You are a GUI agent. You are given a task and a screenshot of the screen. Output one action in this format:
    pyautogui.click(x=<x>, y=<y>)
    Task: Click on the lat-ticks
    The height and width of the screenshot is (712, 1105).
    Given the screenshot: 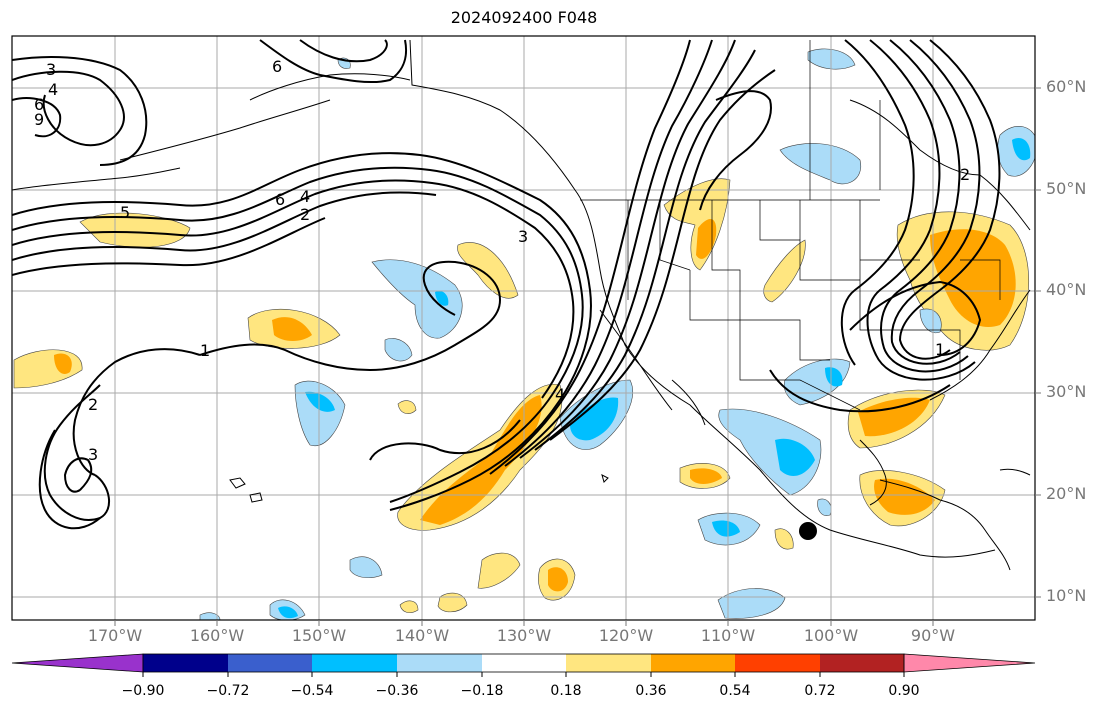 What is the action you would take?
    pyautogui.click(x=1038, y=342)
    